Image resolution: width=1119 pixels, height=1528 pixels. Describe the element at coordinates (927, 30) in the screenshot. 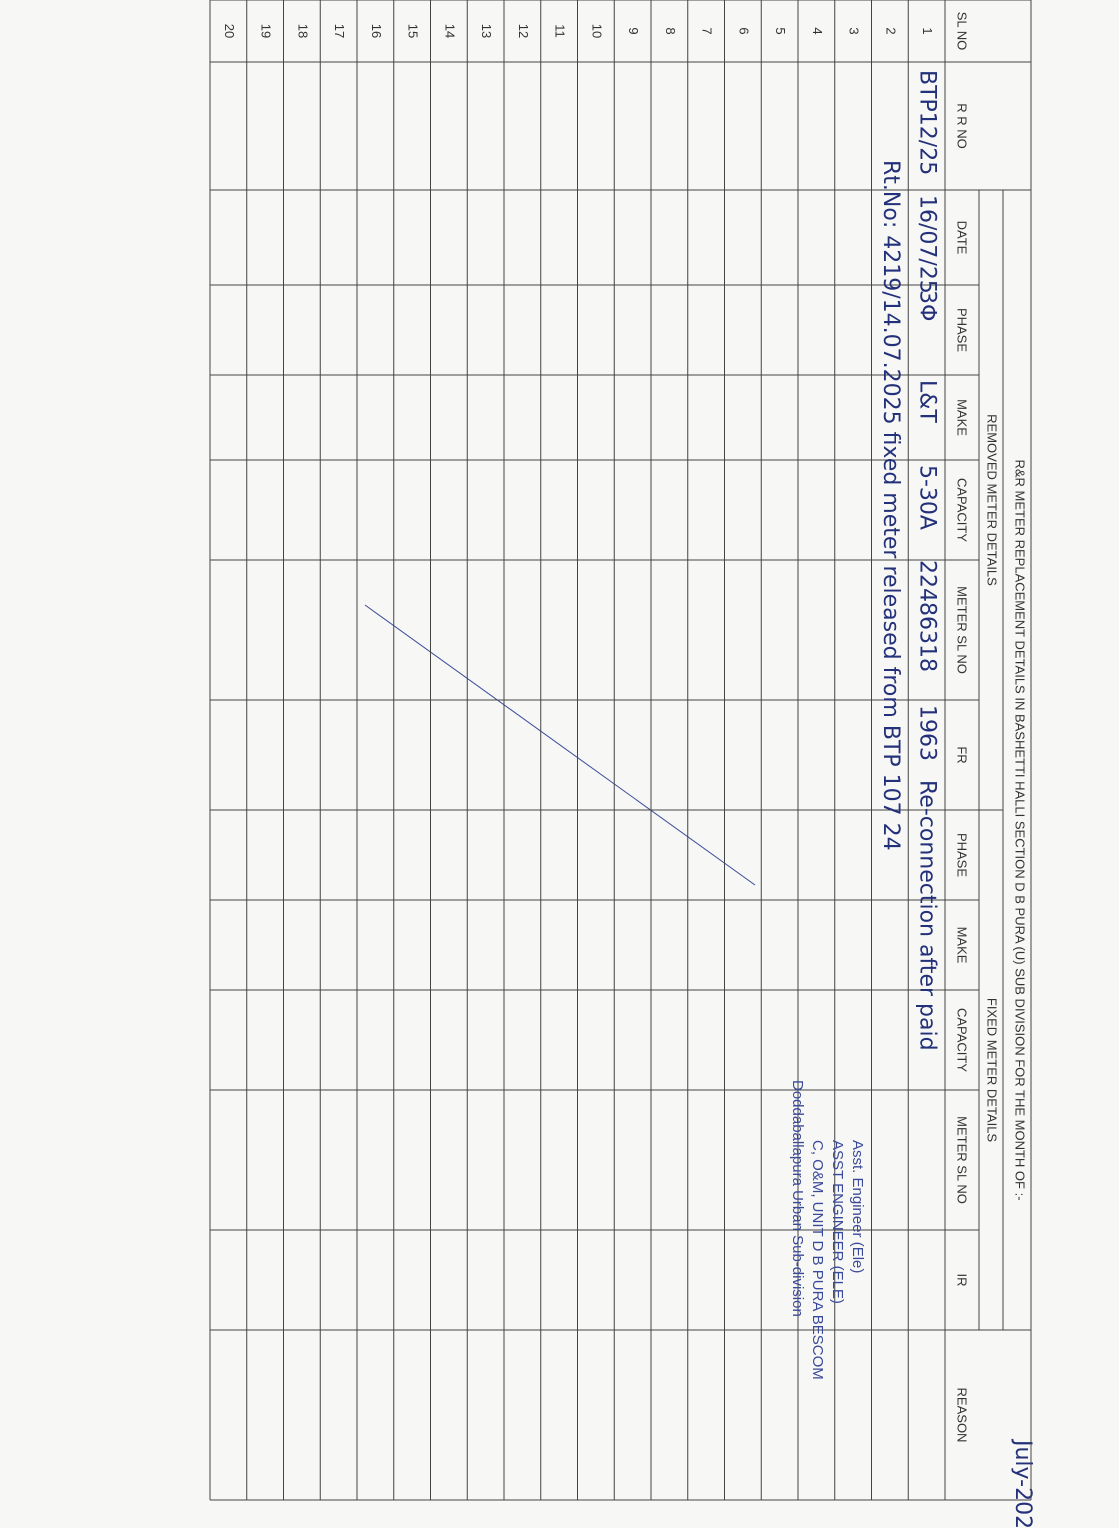

I see `row-number: 1` at that location.